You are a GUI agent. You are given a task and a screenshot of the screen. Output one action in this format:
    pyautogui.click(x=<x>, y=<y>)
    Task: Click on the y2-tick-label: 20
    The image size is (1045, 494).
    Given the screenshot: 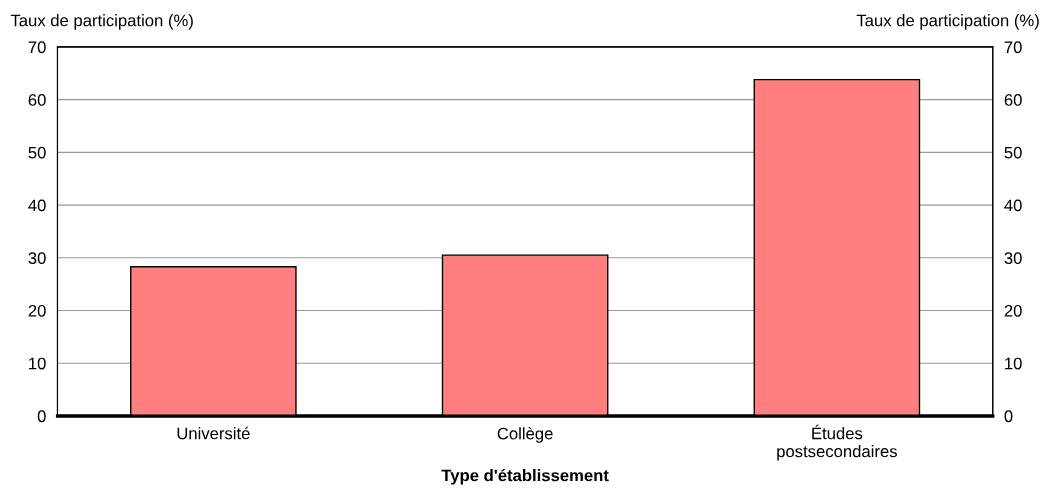 What is the action you would take?
    pyautogui.click(x=1013, y=310)
    